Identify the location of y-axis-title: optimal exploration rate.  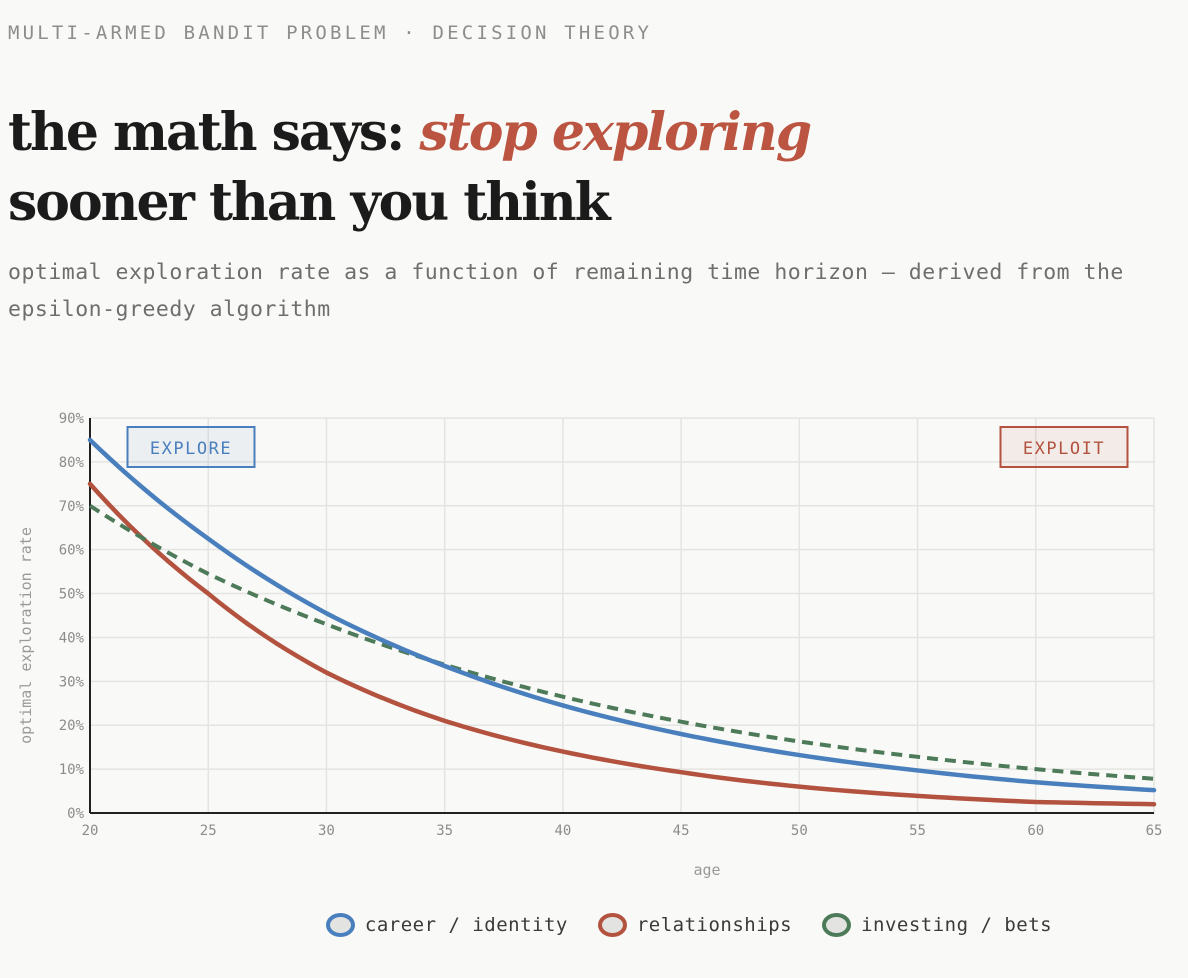
(26, 635).